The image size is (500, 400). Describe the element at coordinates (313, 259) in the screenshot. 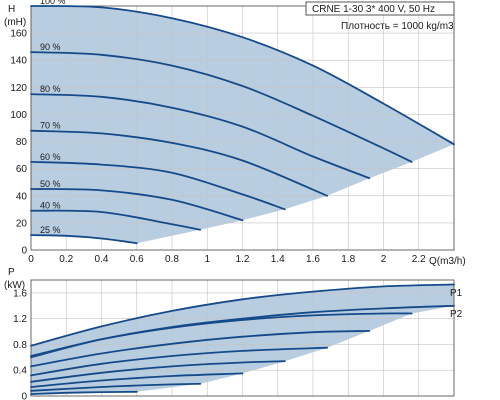

I see `x-tick-label: 1.6` at that location.